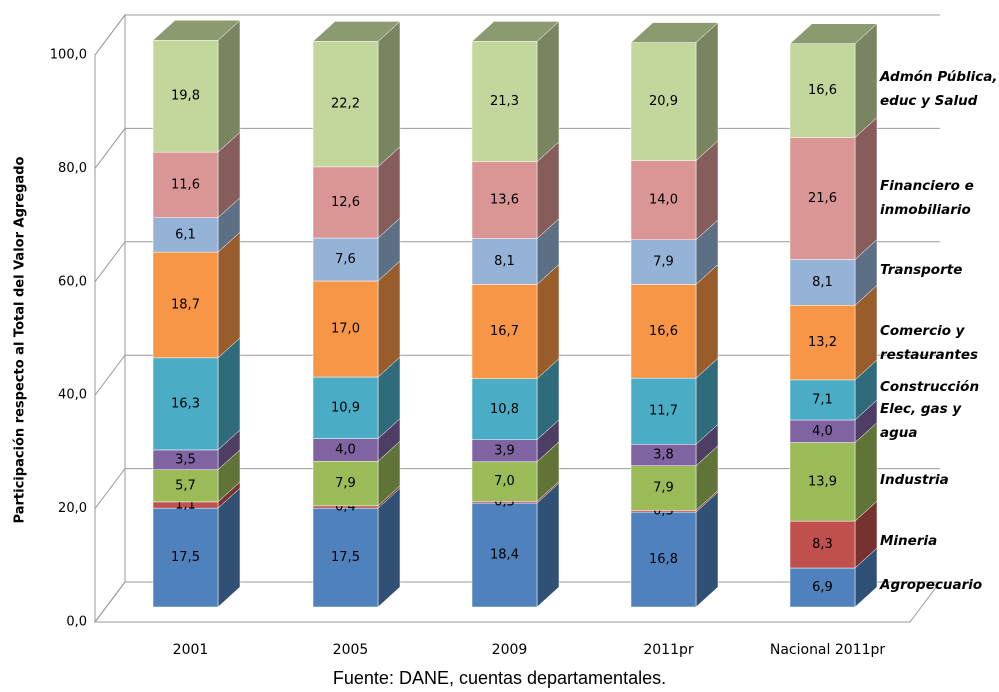 This screenshot has width=999, height=692. I want to click on x-tick-label: Nacional 2011pr, so click(828, 650).